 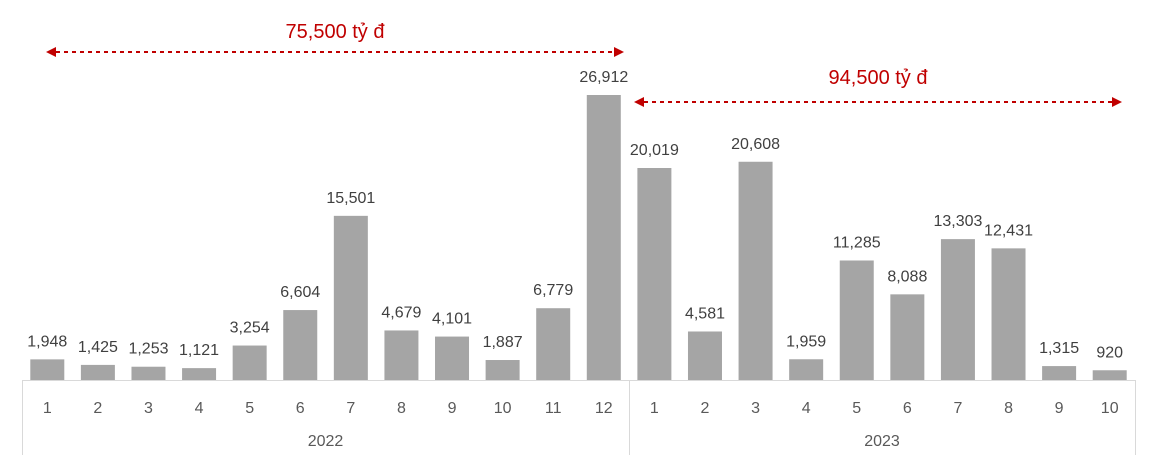 I want to click on year-label: 2023, so click(x=882, y=441).